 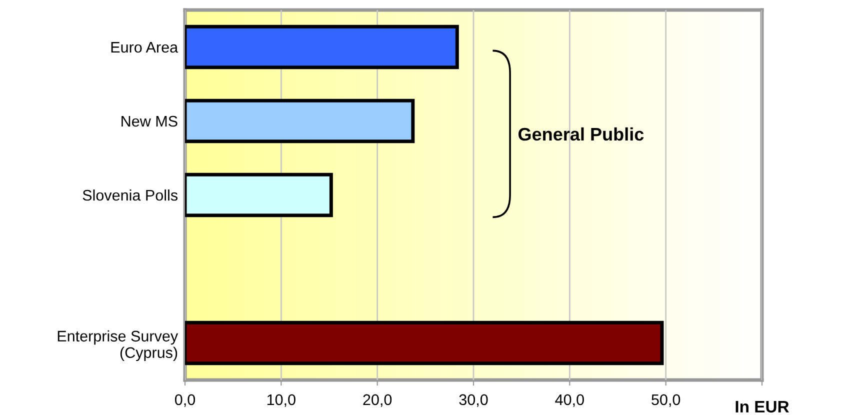 What do you see at coordinates (666, 400) in the screenshot?
I see `x-tick-label: 50,0` at bounding box center [666, 400].